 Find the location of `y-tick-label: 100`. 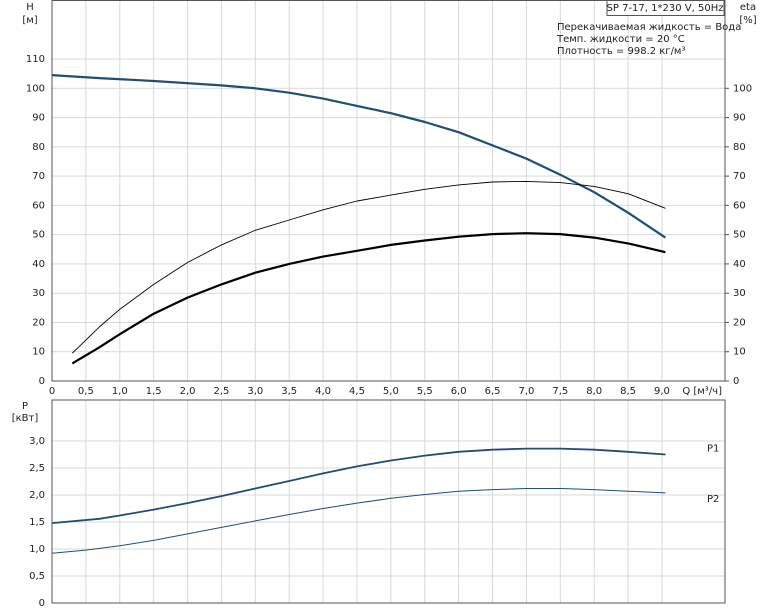

y-tick-label: 100 is located at coordinates (35, 88).